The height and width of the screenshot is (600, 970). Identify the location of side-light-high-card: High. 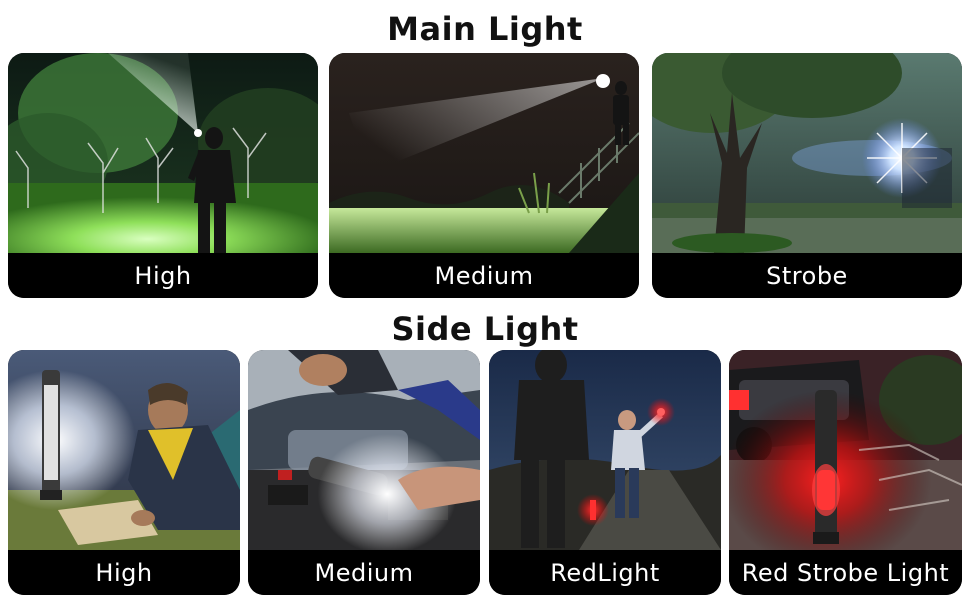
(124, 472).